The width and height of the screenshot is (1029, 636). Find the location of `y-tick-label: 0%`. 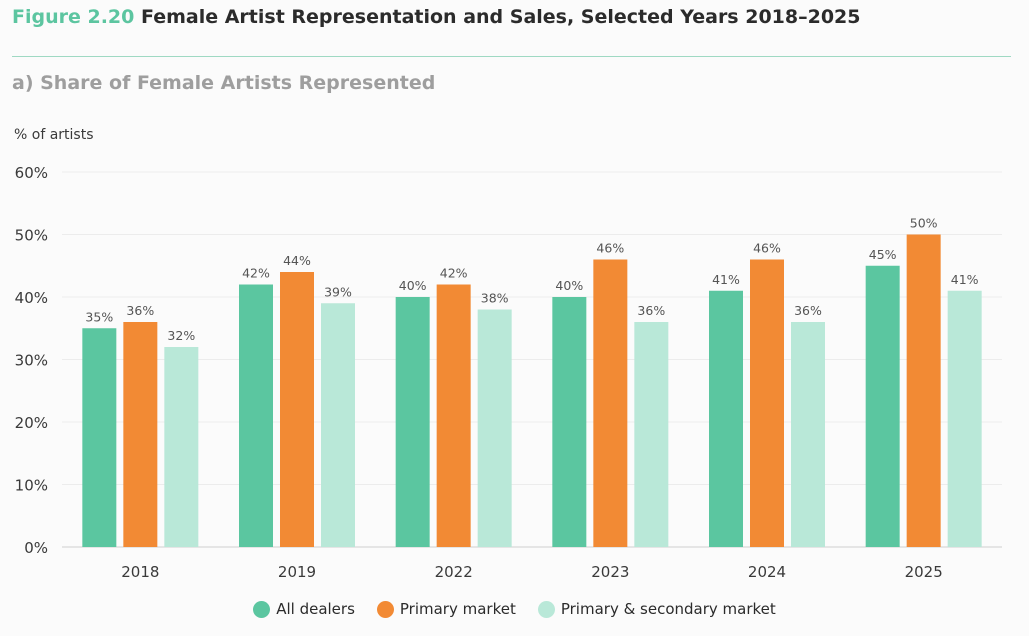

y-tick-label: 0% is located at coordinates (36, 548).